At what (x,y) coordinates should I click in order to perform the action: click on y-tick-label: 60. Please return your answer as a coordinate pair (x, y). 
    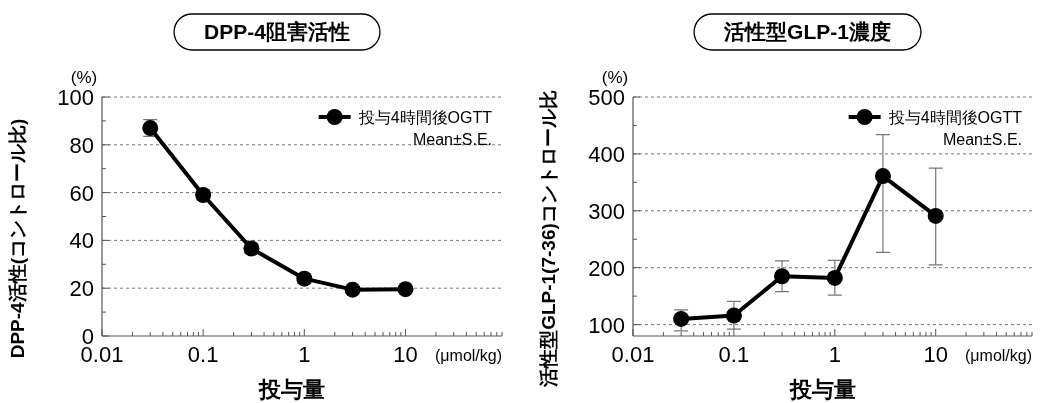
    Looking at the image, I should click on (81, 193).